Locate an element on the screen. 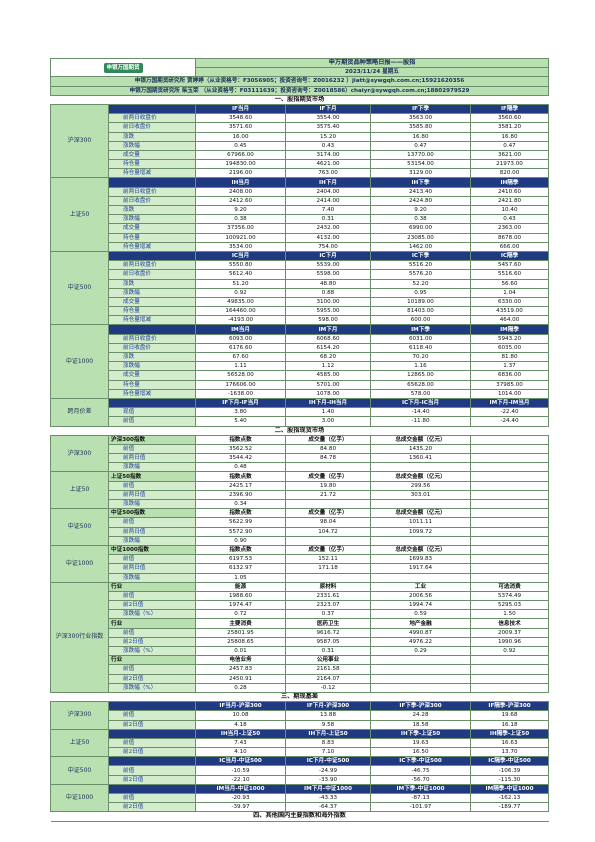 The height and width of the screenshot is (842, 595). value-cell: 763.00 is located at coordinates (328, 173).